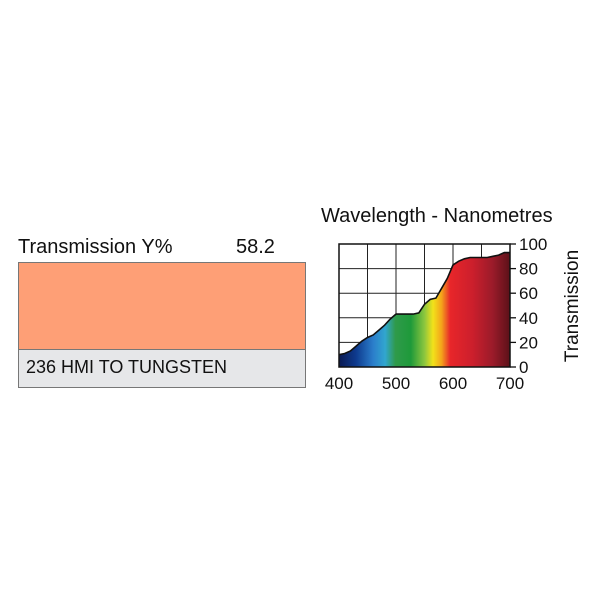 This screenshot has height=600, width=600. Describe the element at coordinates (162, 369) in the screenshot. I see `filter-name: 236 HMI TO TUNGSTEN` at that location.